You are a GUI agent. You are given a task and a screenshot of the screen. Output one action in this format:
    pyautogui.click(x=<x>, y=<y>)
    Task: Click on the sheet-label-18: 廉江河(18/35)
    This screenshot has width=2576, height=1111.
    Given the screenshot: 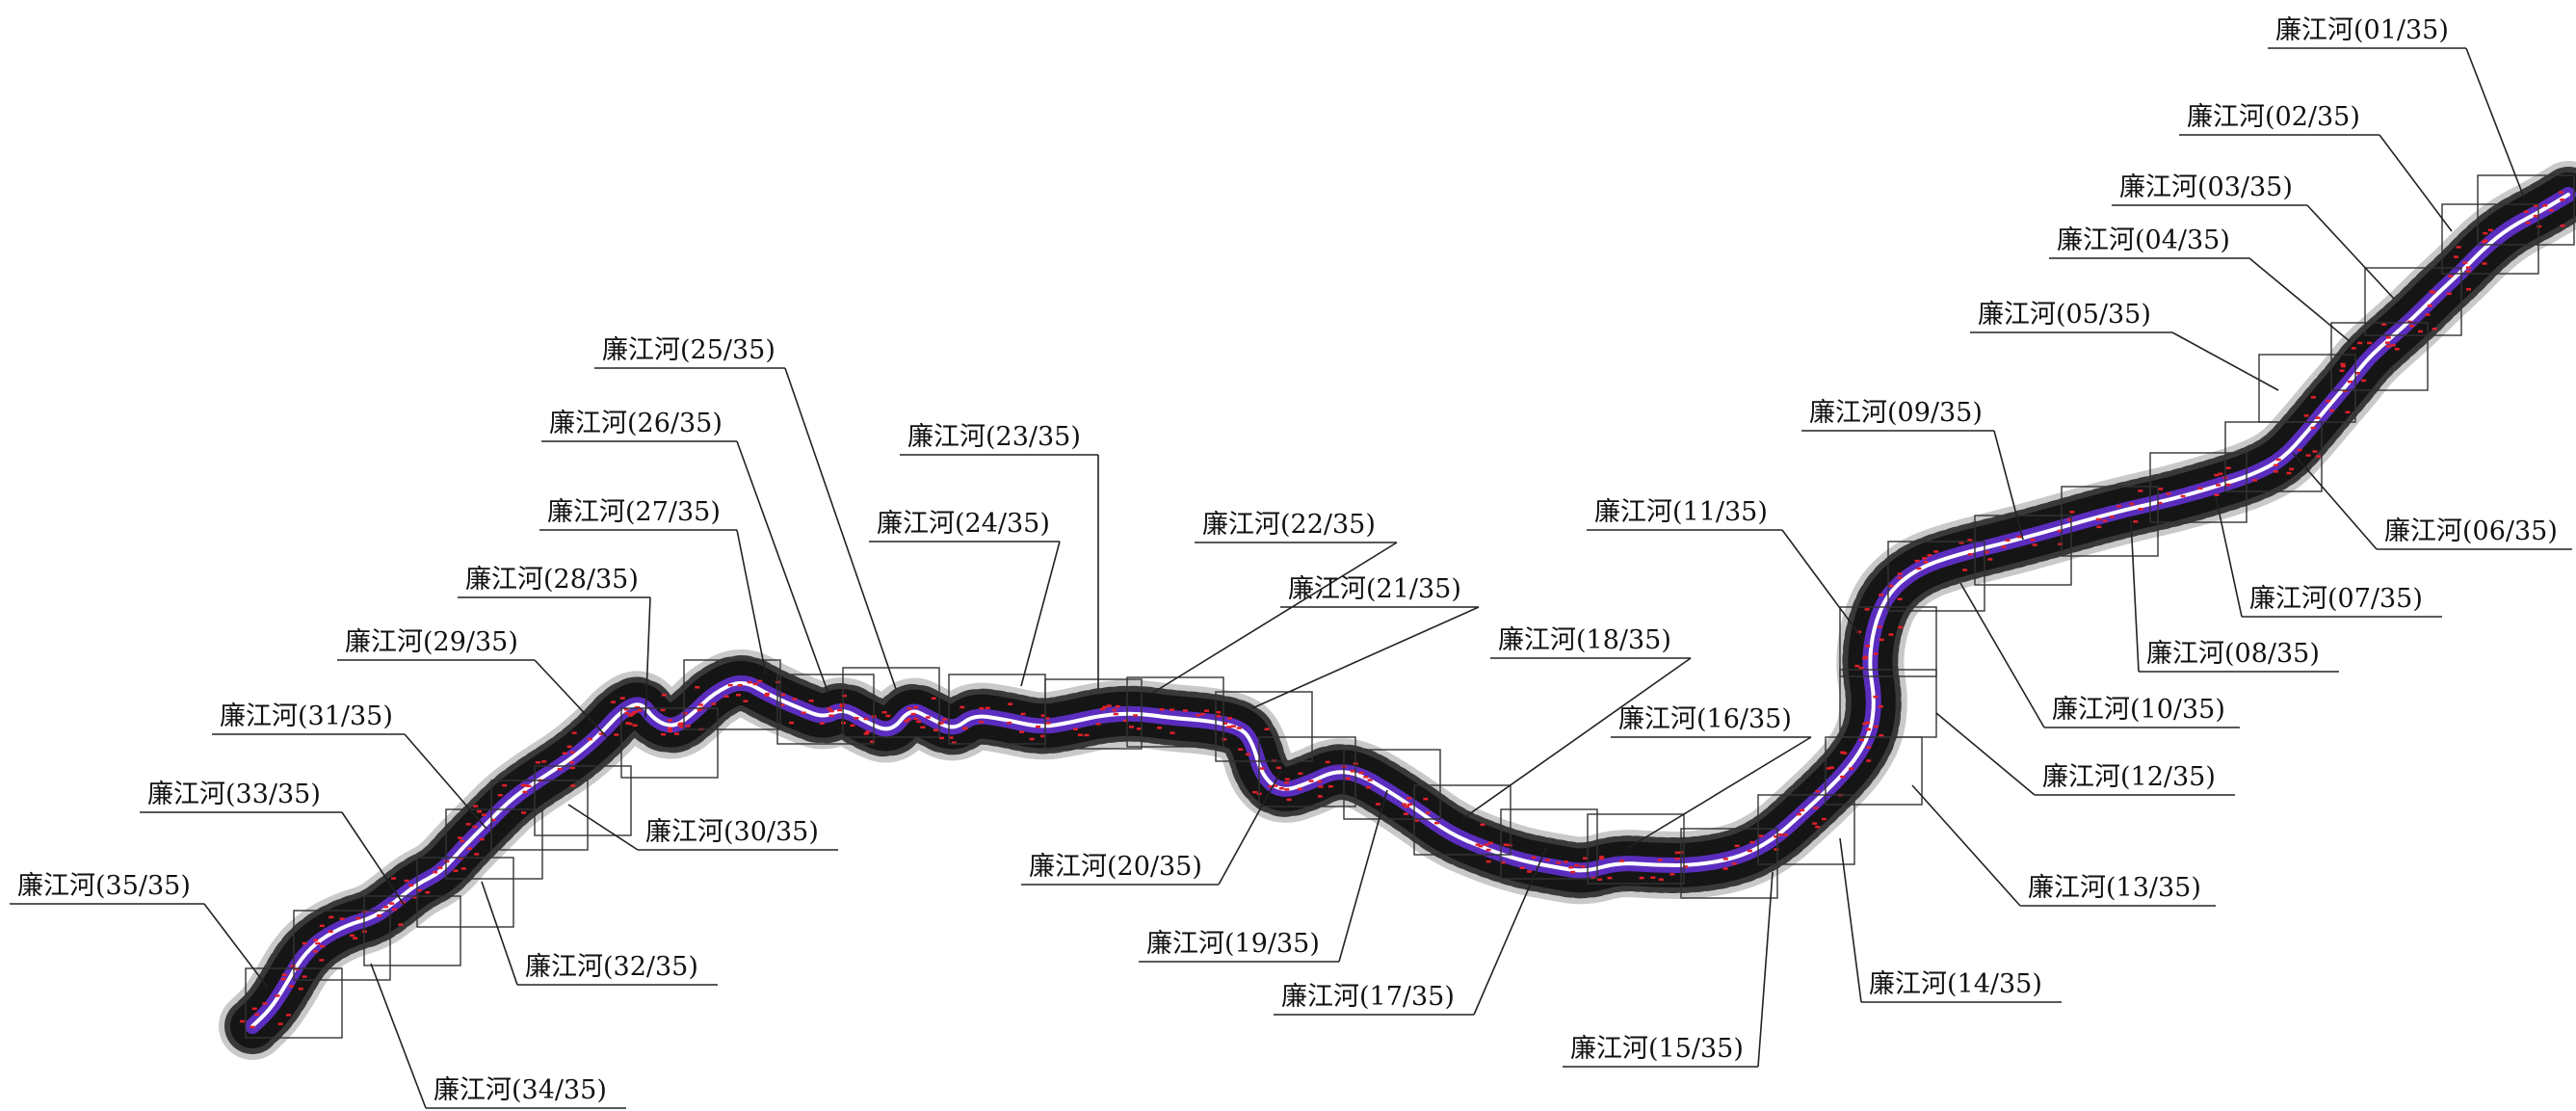 What is the action you would take?
    pyautogui.click(x=1585, y=640)
    